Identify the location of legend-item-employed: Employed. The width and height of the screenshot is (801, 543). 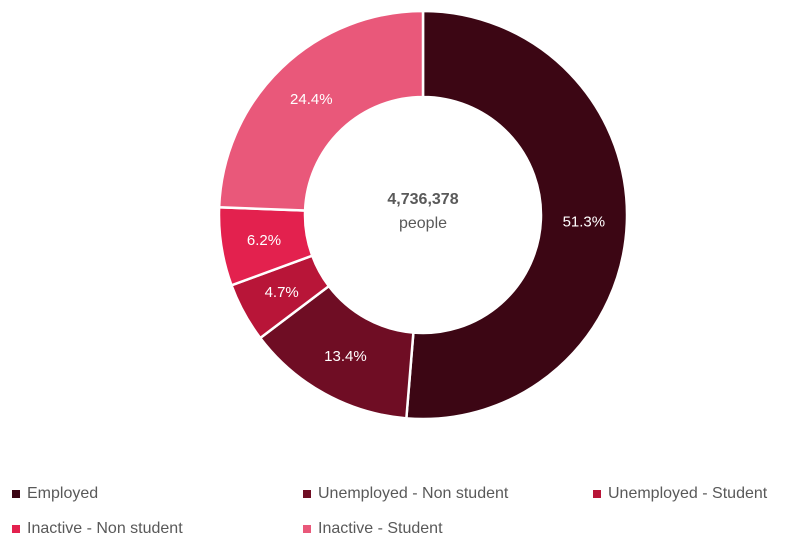
(55, 494).